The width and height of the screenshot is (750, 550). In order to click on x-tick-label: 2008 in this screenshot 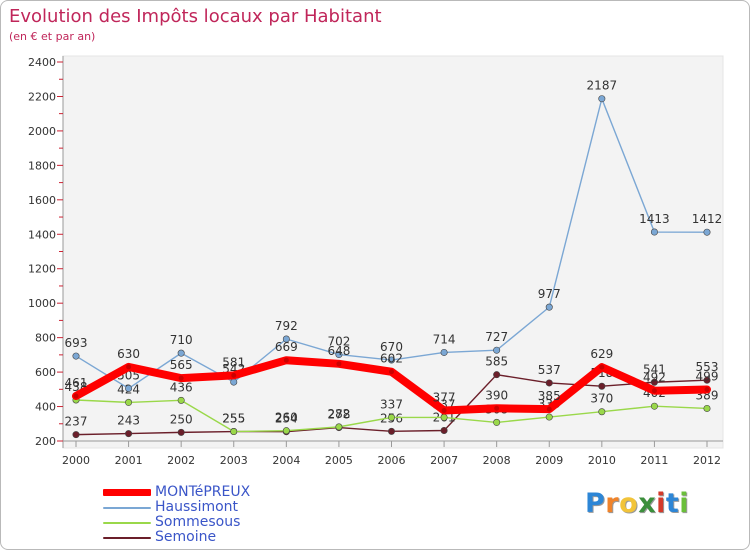, I will do `click(497, 460)`.